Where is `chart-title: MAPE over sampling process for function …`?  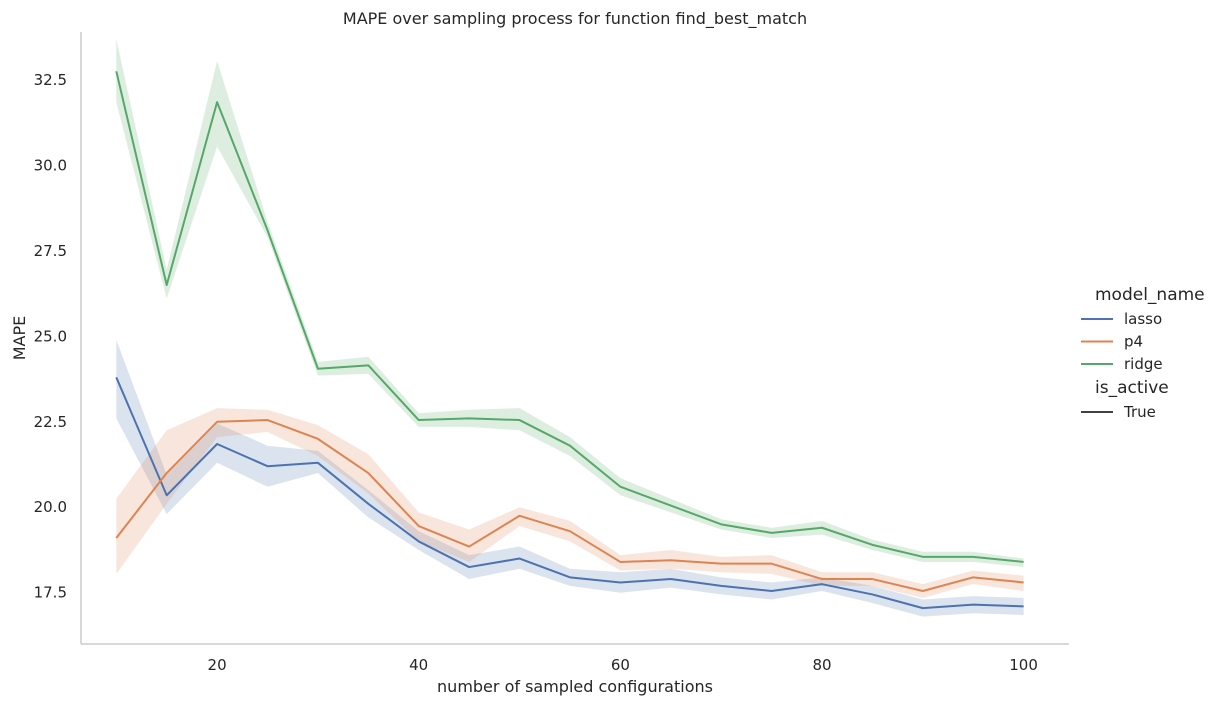 chart-title: MAPE over sampling process for function … is located at coordinates (575, 19).